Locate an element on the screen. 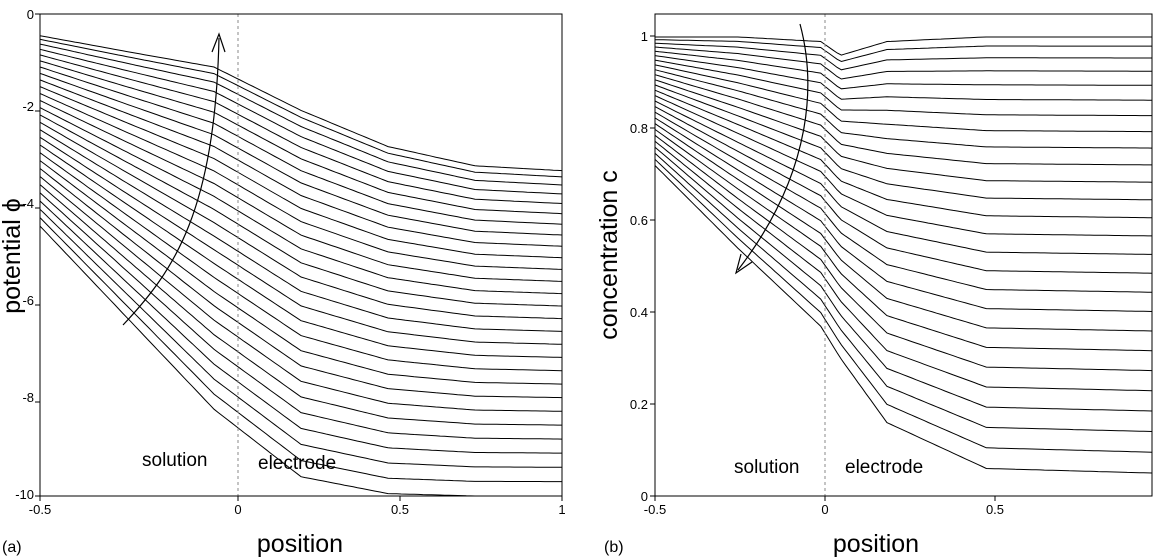 This screenshot has height=559, width=1154. trend-arrow-b is located at coordinates (773, 147).